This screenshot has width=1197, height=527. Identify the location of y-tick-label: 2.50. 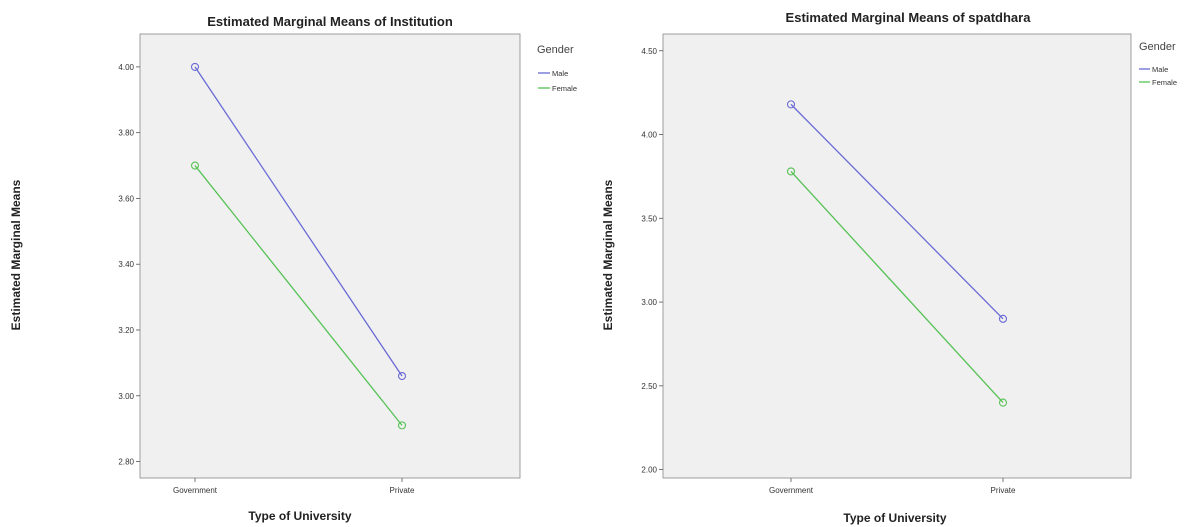
(649, 386).